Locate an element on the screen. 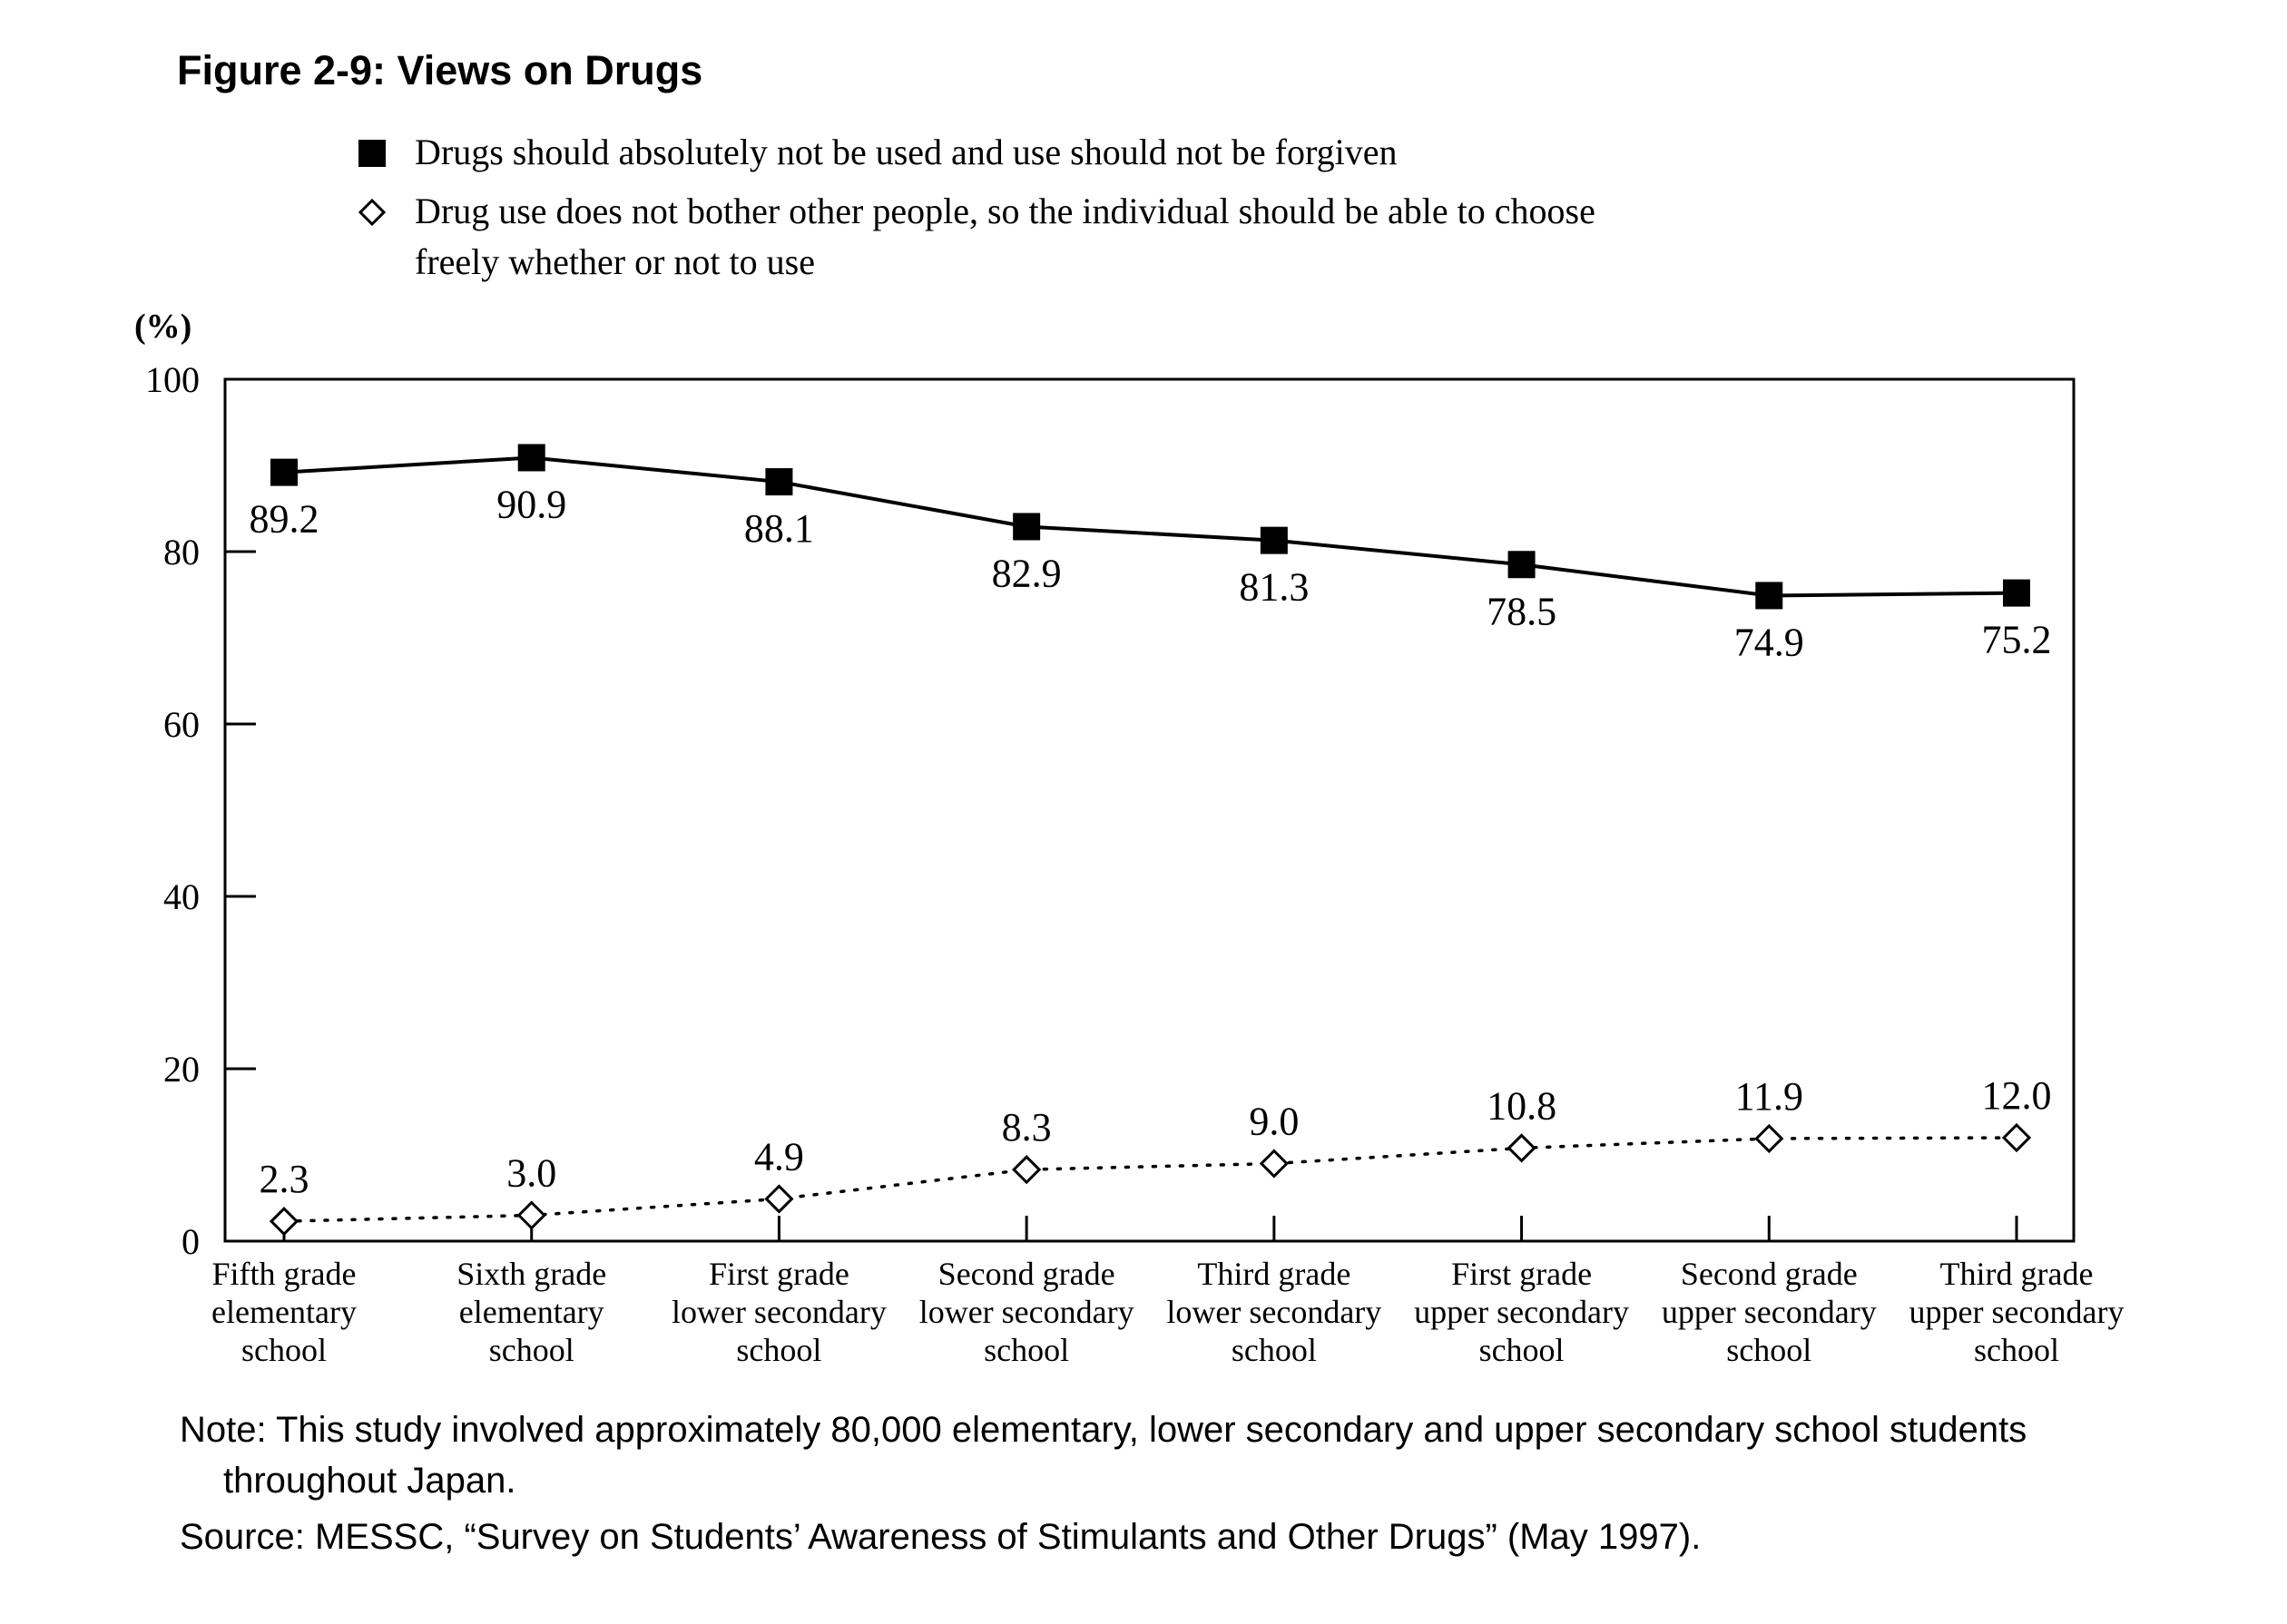 Image resolution: width=2287 pixels, height=1624 pixels. series-2-data-label: 8.3 is located at coordinates (1027, 1127).